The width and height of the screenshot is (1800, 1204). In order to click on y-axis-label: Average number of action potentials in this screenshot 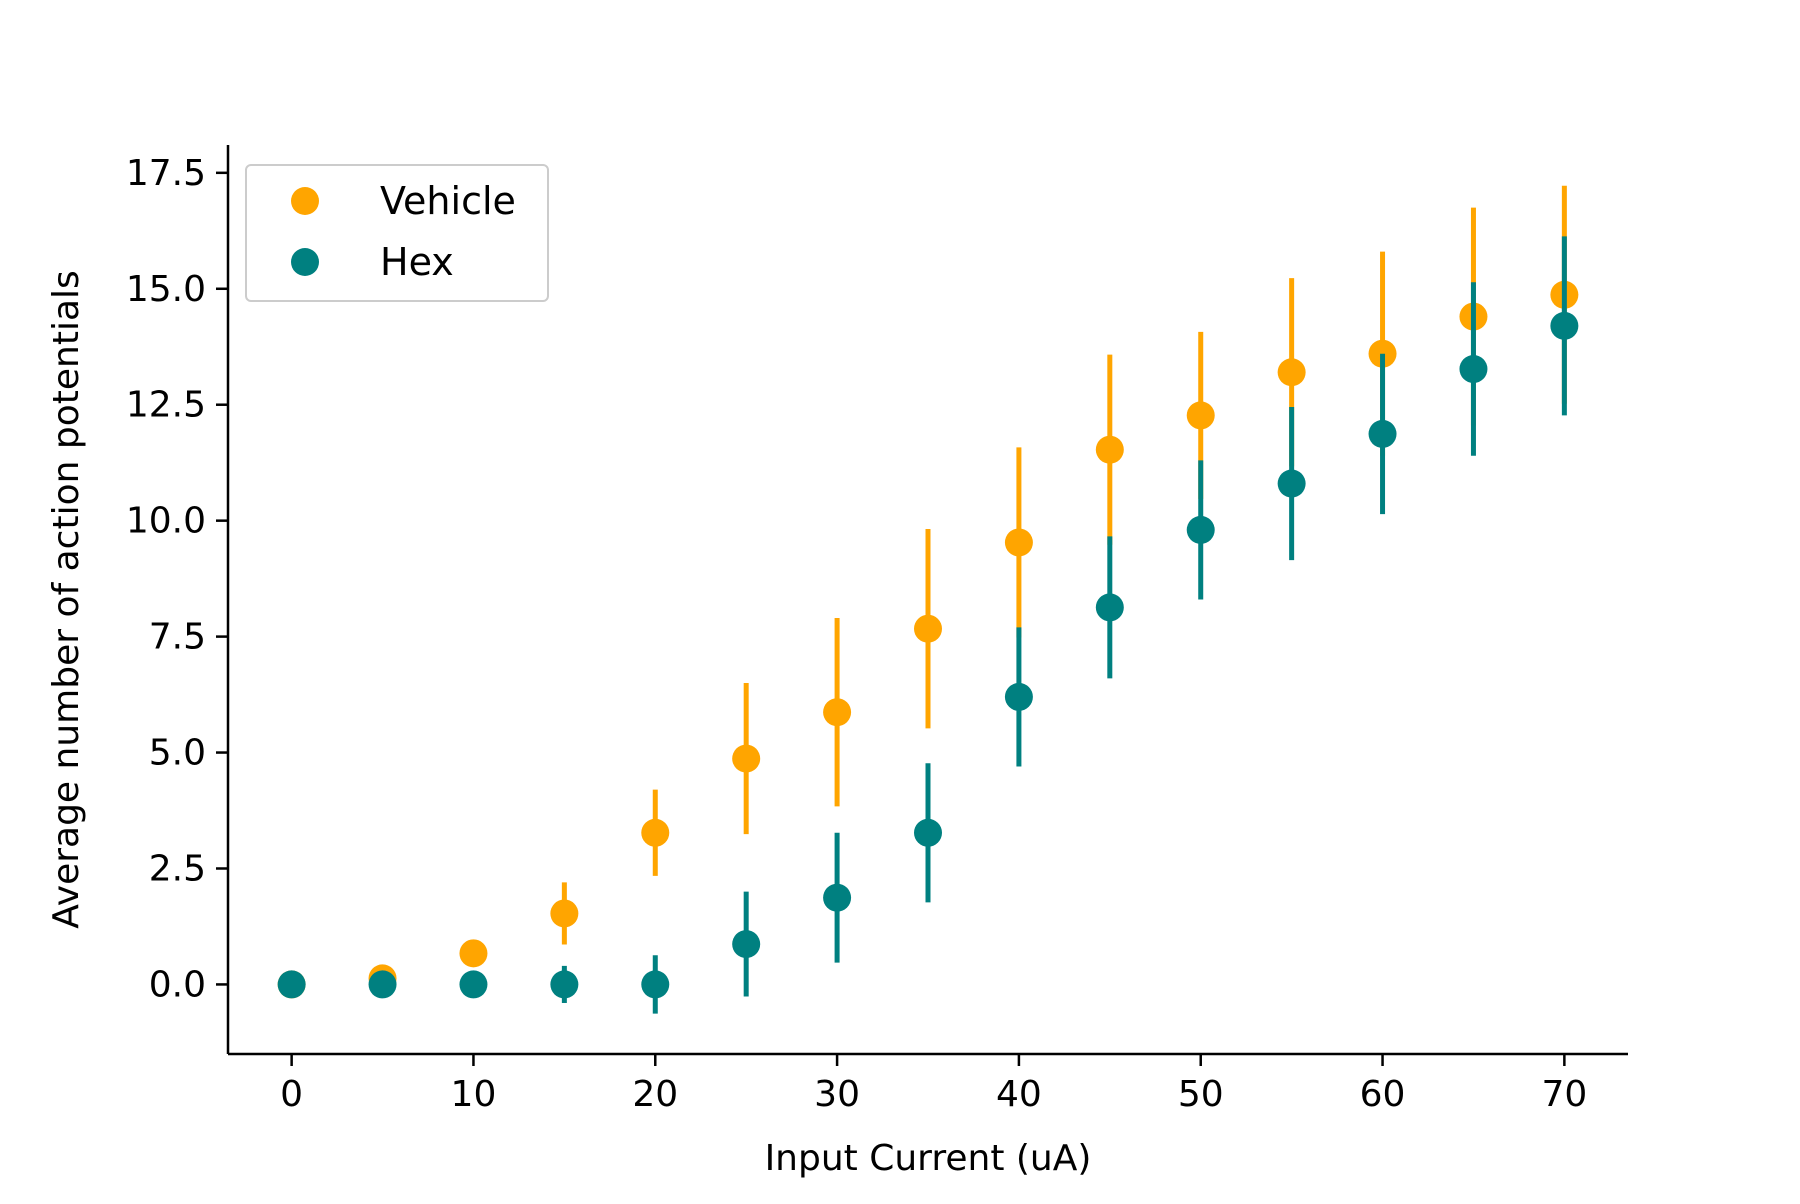, I will do `click(66, 599)`.